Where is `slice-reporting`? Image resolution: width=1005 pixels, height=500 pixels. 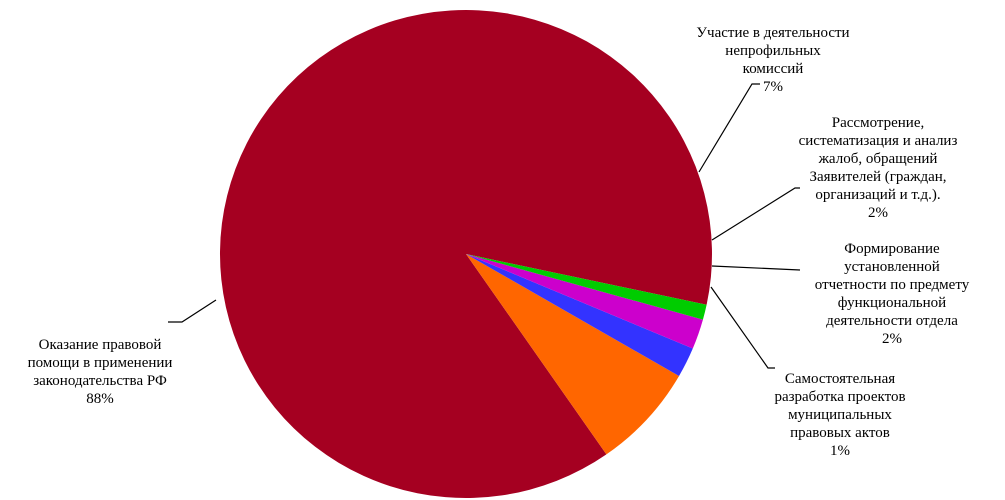
slice-reporting is located at coordinates (584, 301).